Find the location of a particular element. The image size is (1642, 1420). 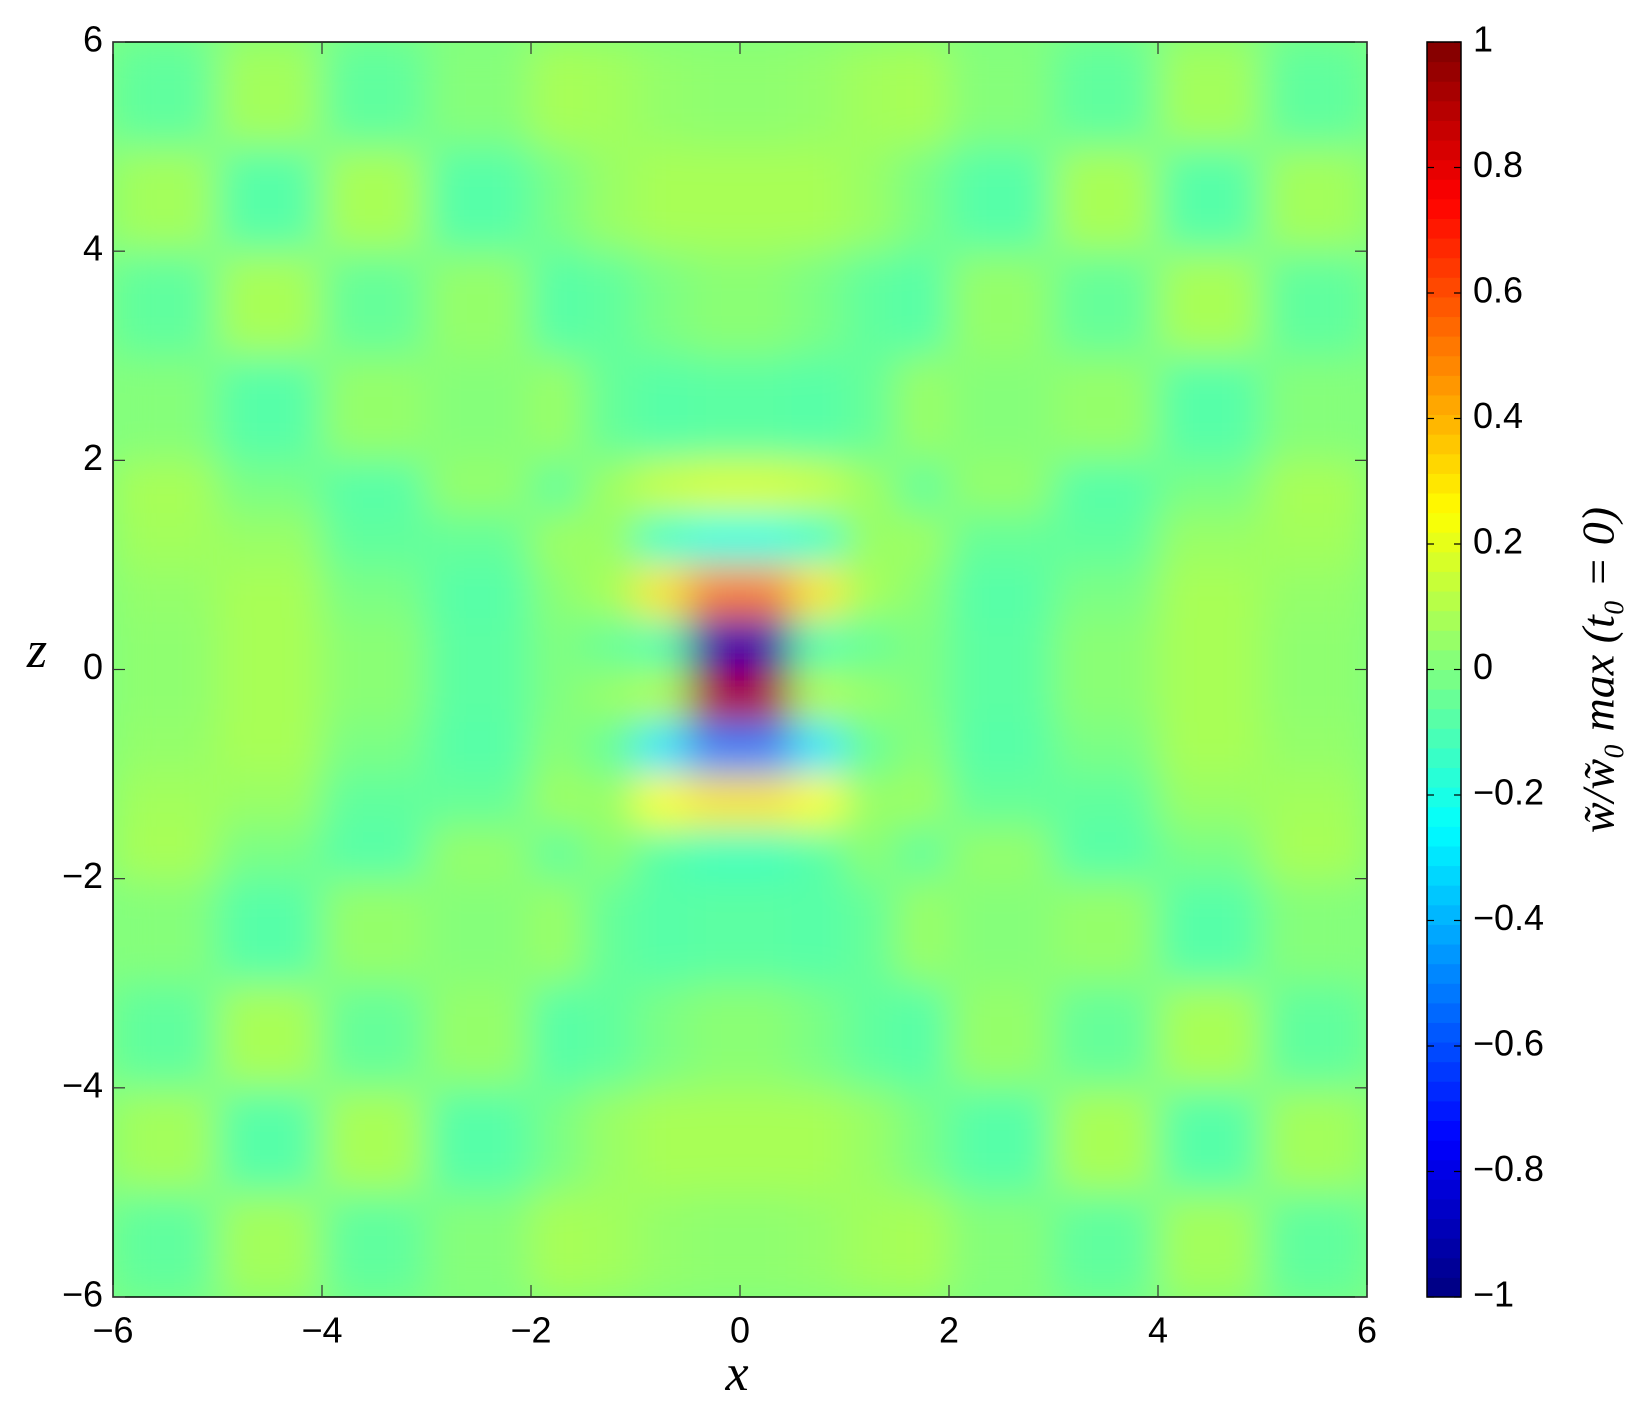

x-tick-label: −2 is located at coordinates (530, 1330).